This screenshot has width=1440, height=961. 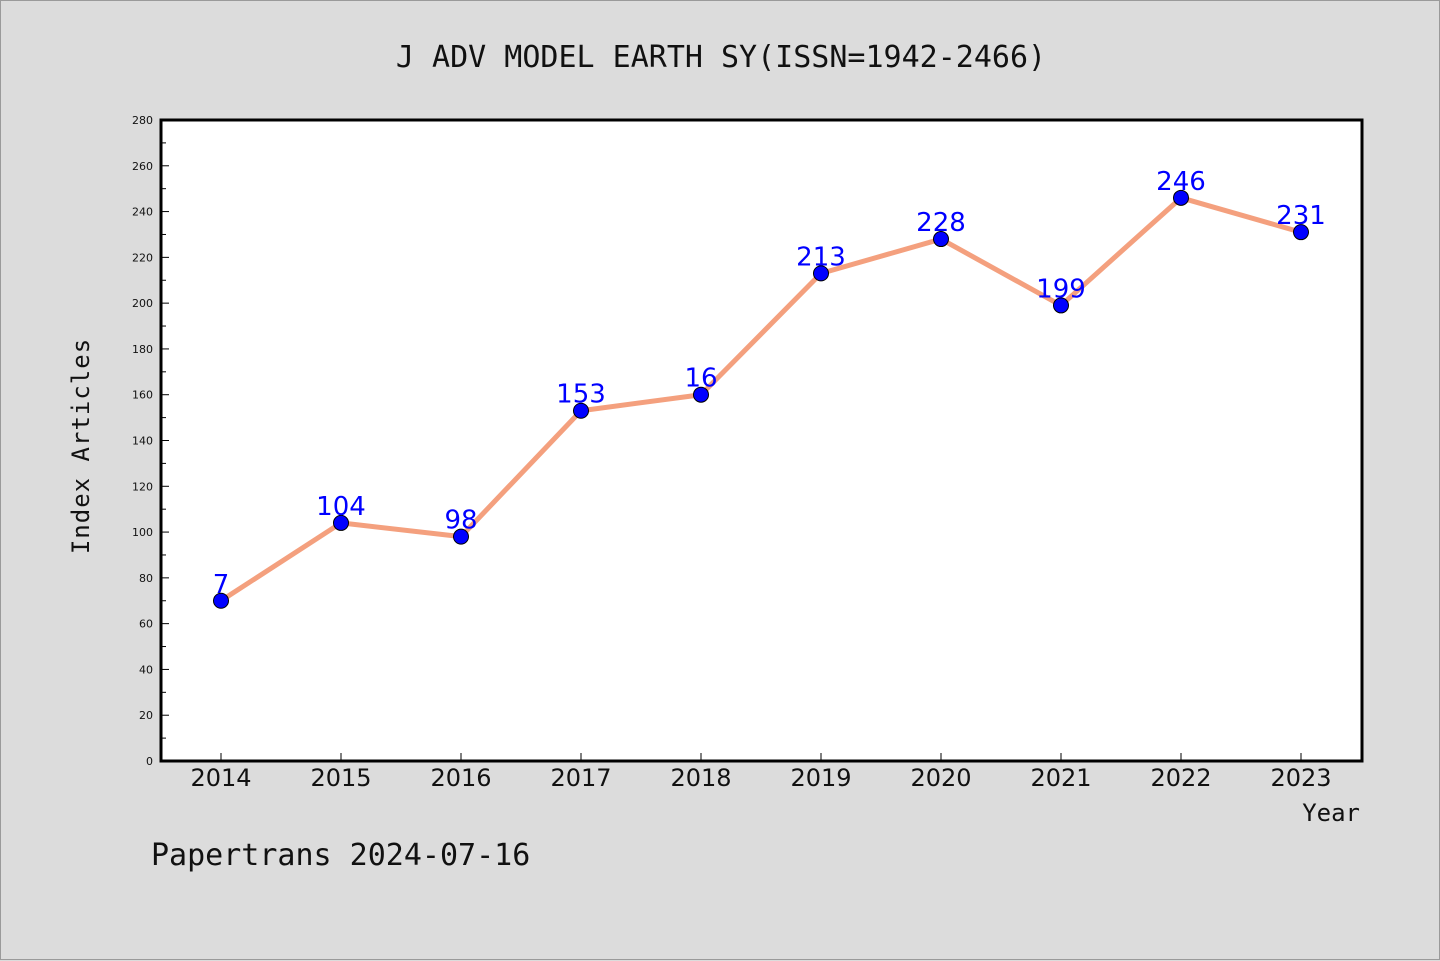 What do you see at coordinates (821, 257) in the screenshot?
I see `data-label-2019: 213` at bounding box center [821, 257].